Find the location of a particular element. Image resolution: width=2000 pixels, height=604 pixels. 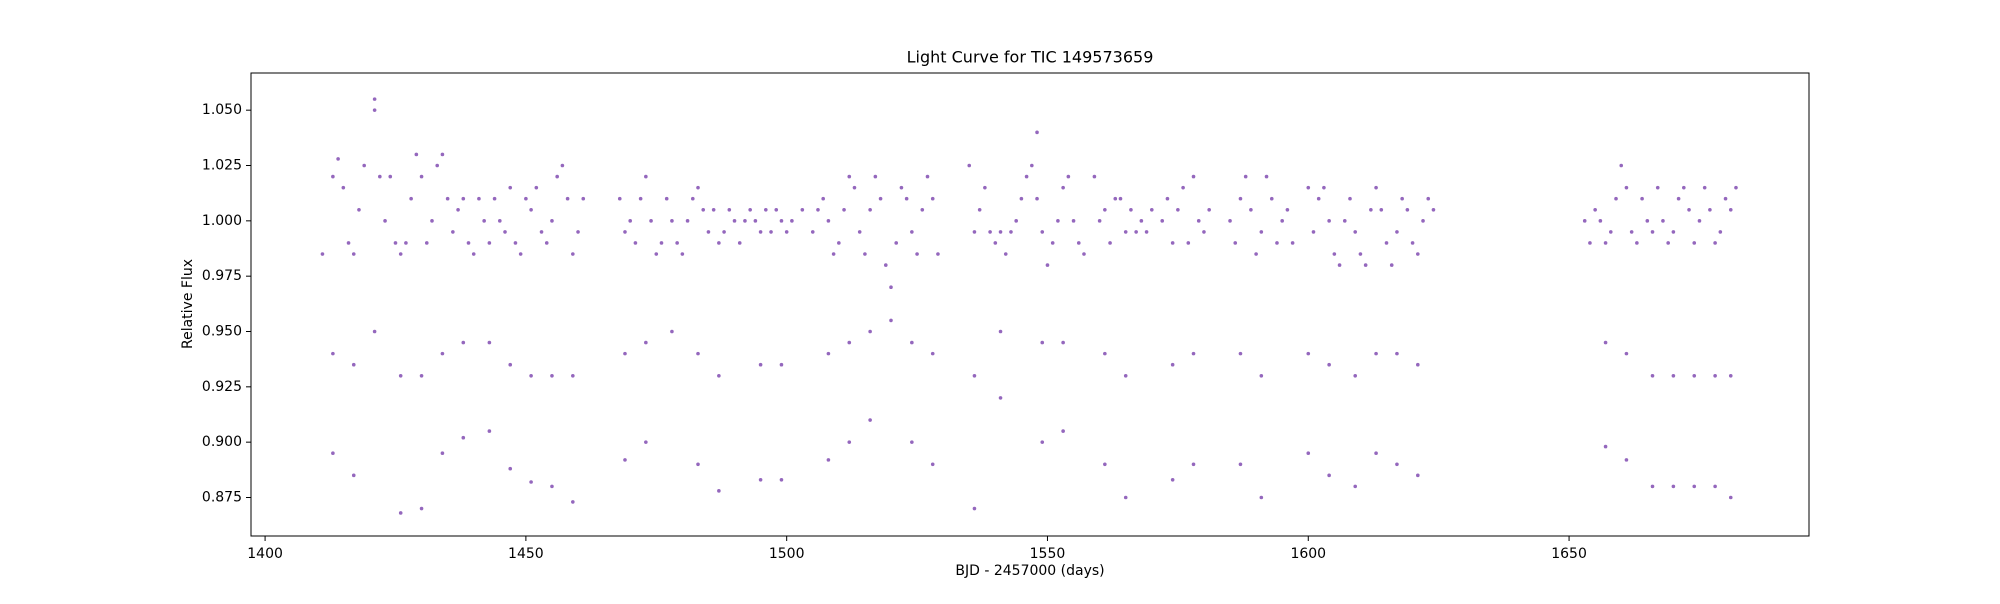

x-tick-label: 1500 is located at coordinates (787, 554).